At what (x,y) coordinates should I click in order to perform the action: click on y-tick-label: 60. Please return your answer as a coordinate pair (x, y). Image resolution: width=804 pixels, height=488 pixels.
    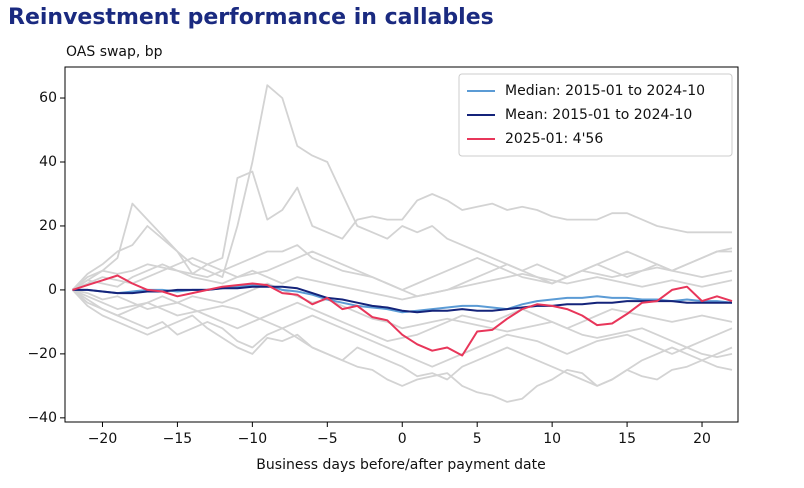
    Looking at the image, I should click on (48, 98).